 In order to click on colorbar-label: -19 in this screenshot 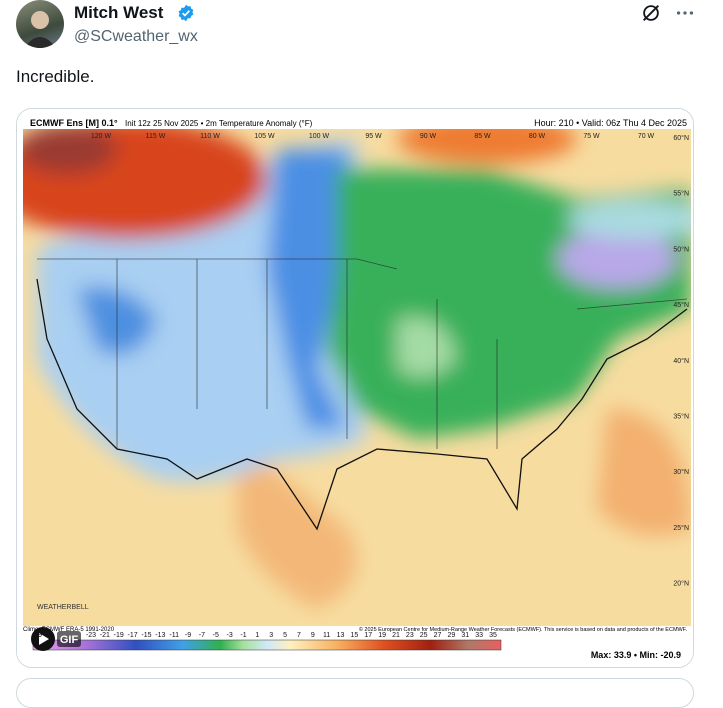, I will do `click(119, 635)`.